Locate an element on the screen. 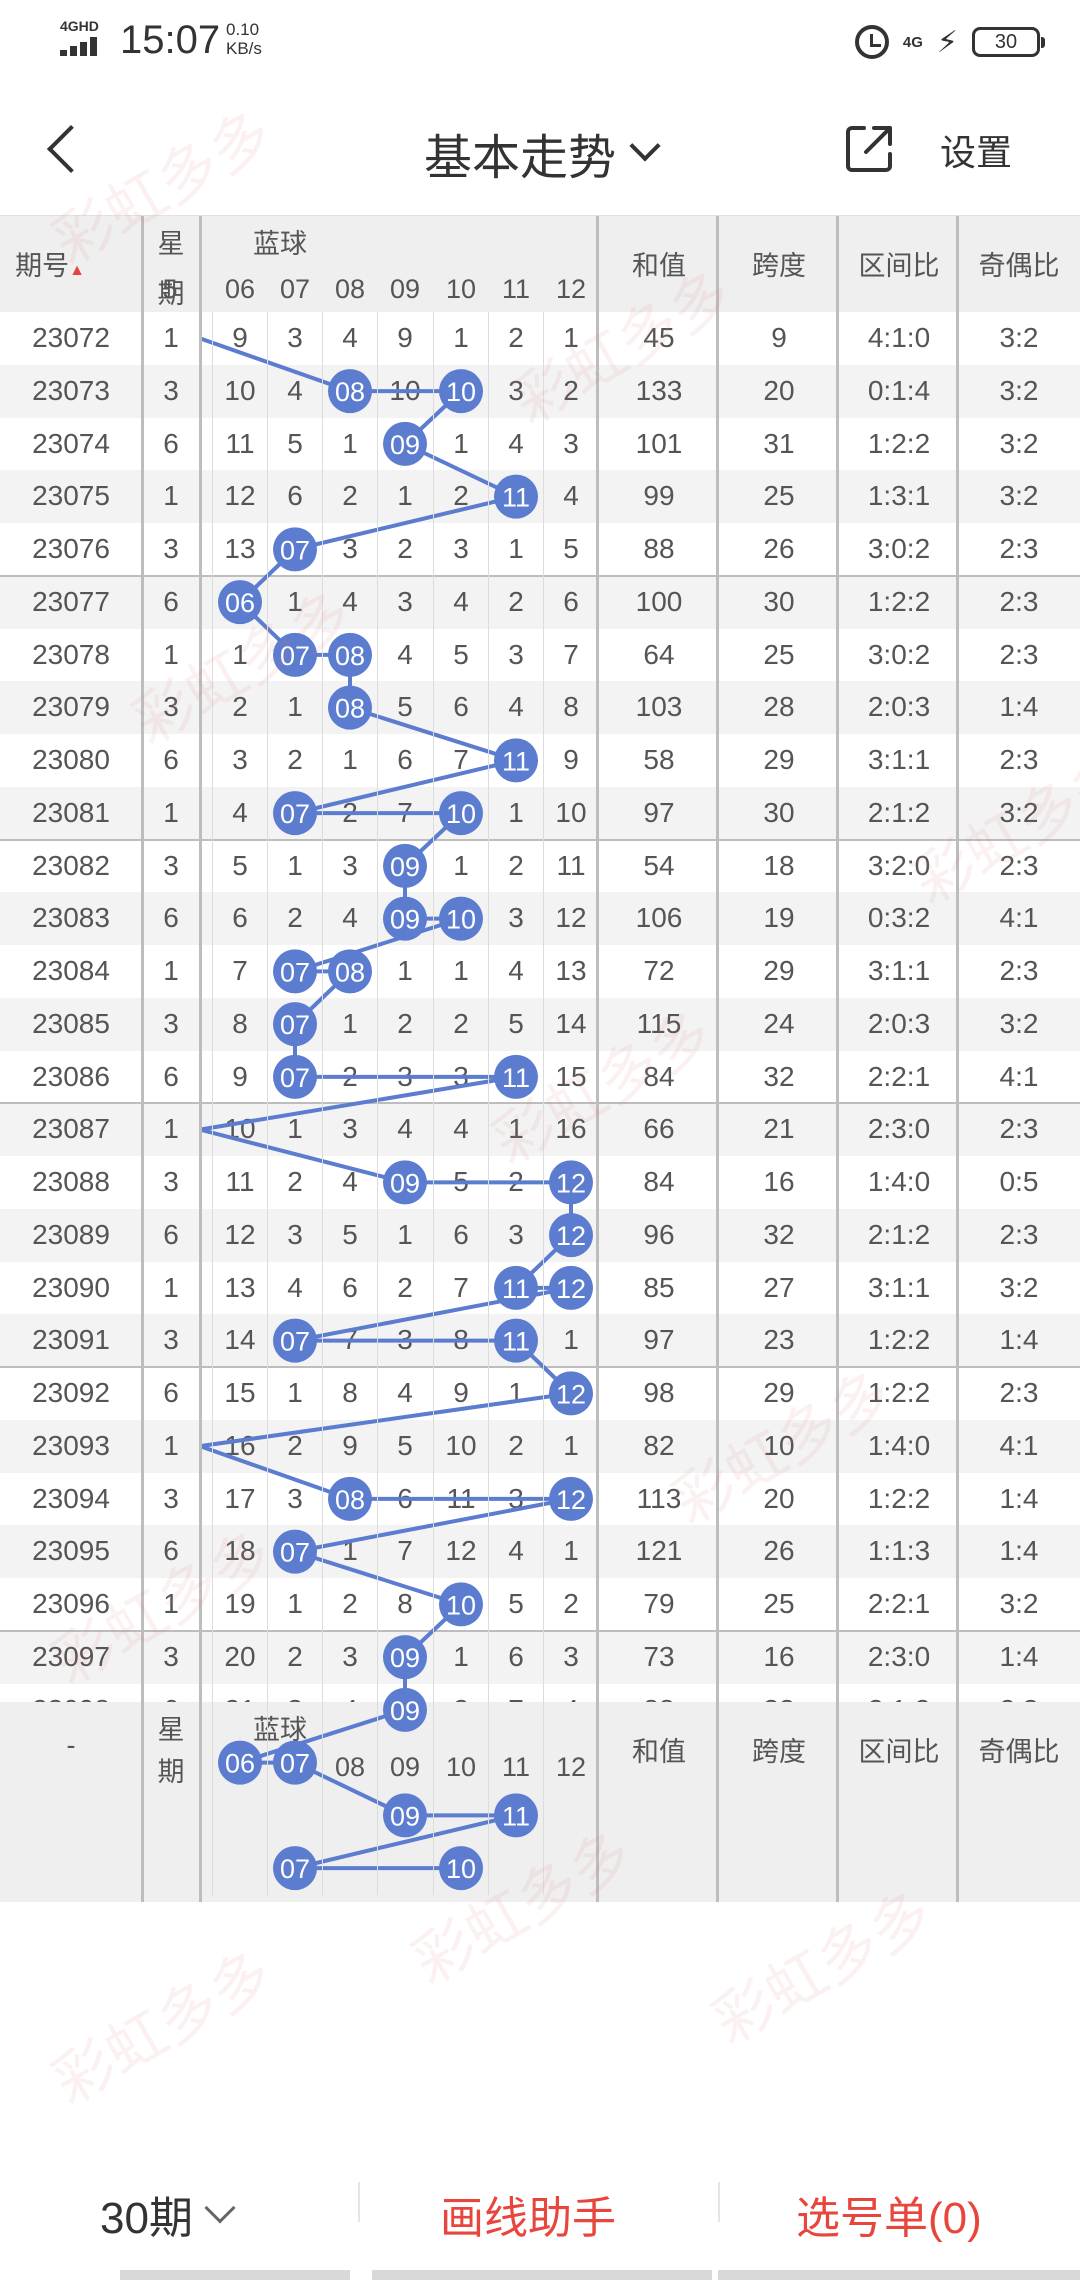 Image resolution: width=1080 pixels, height=2280 pixels. blue-miss-cell: 16 is located at coordinates (571, 1129).